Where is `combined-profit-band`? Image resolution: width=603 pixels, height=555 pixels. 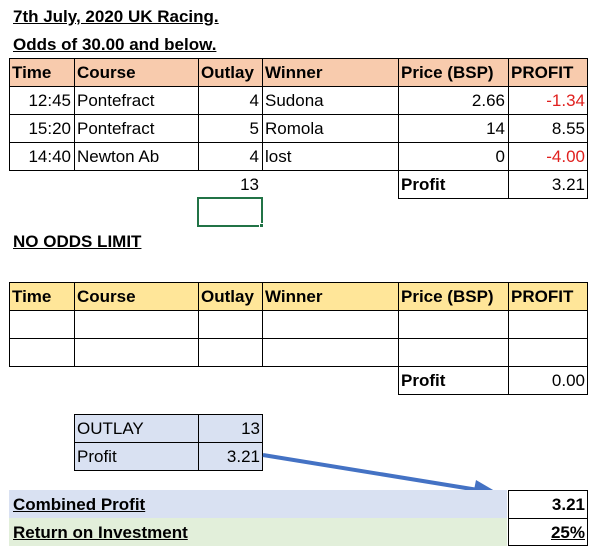
combined-profit-band is located at coordinates (258, 504).